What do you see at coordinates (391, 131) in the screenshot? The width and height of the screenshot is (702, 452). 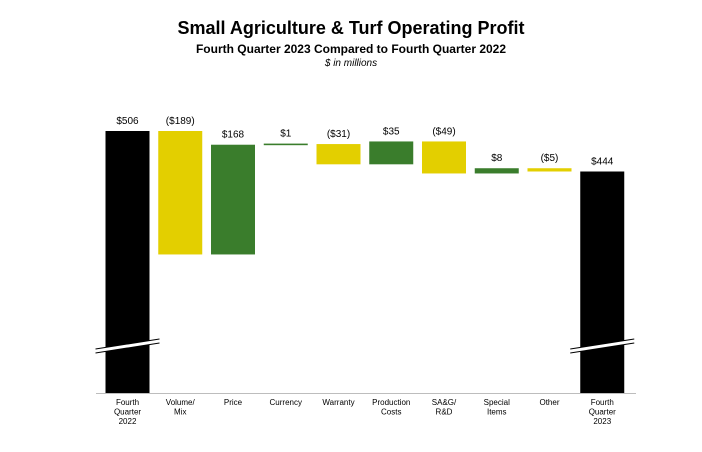 I see `data-label-5: $35` at bounding box center [391, 131].